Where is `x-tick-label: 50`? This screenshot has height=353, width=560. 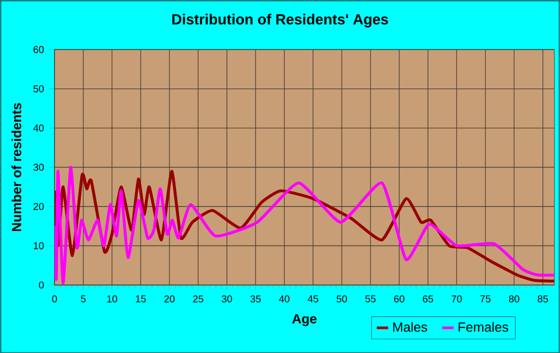 x-tick-label: 50 is located at coordinates (341, 298).